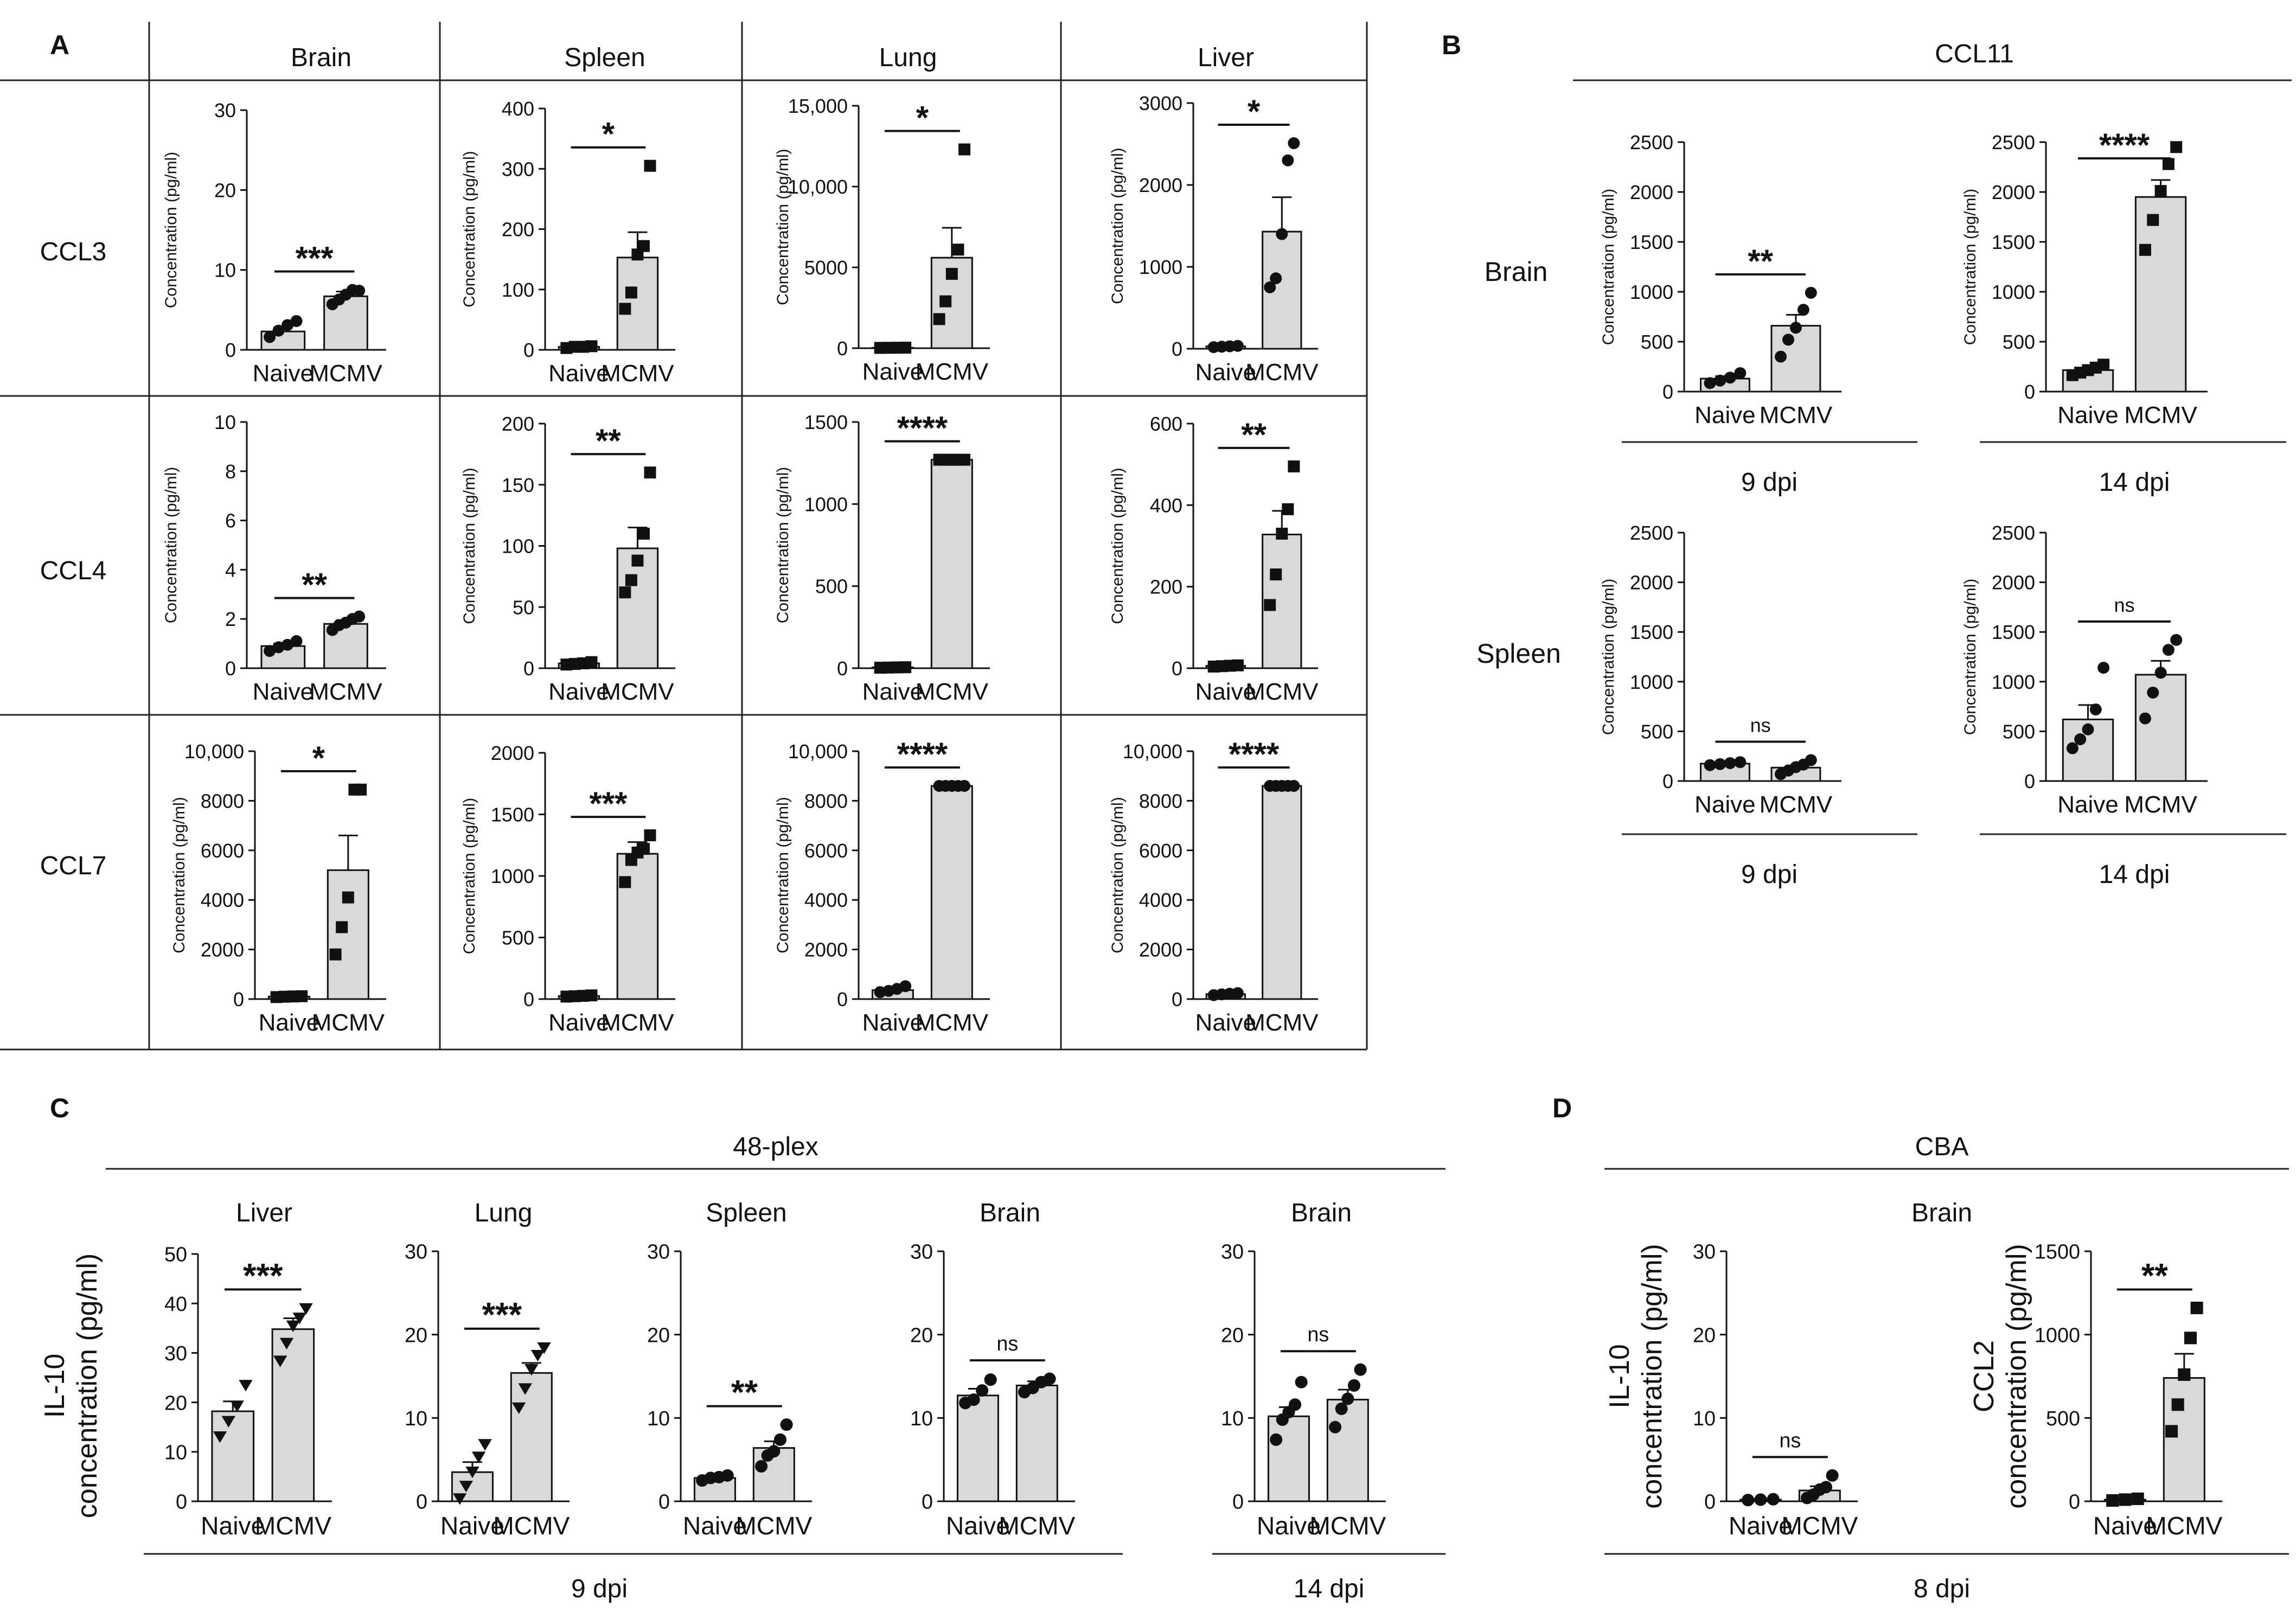 The width and height of the screenshot is (2296, 1619). Describe the element at coordinates (233, 1456) in the screenshot. I see `bar-naive` at that location.